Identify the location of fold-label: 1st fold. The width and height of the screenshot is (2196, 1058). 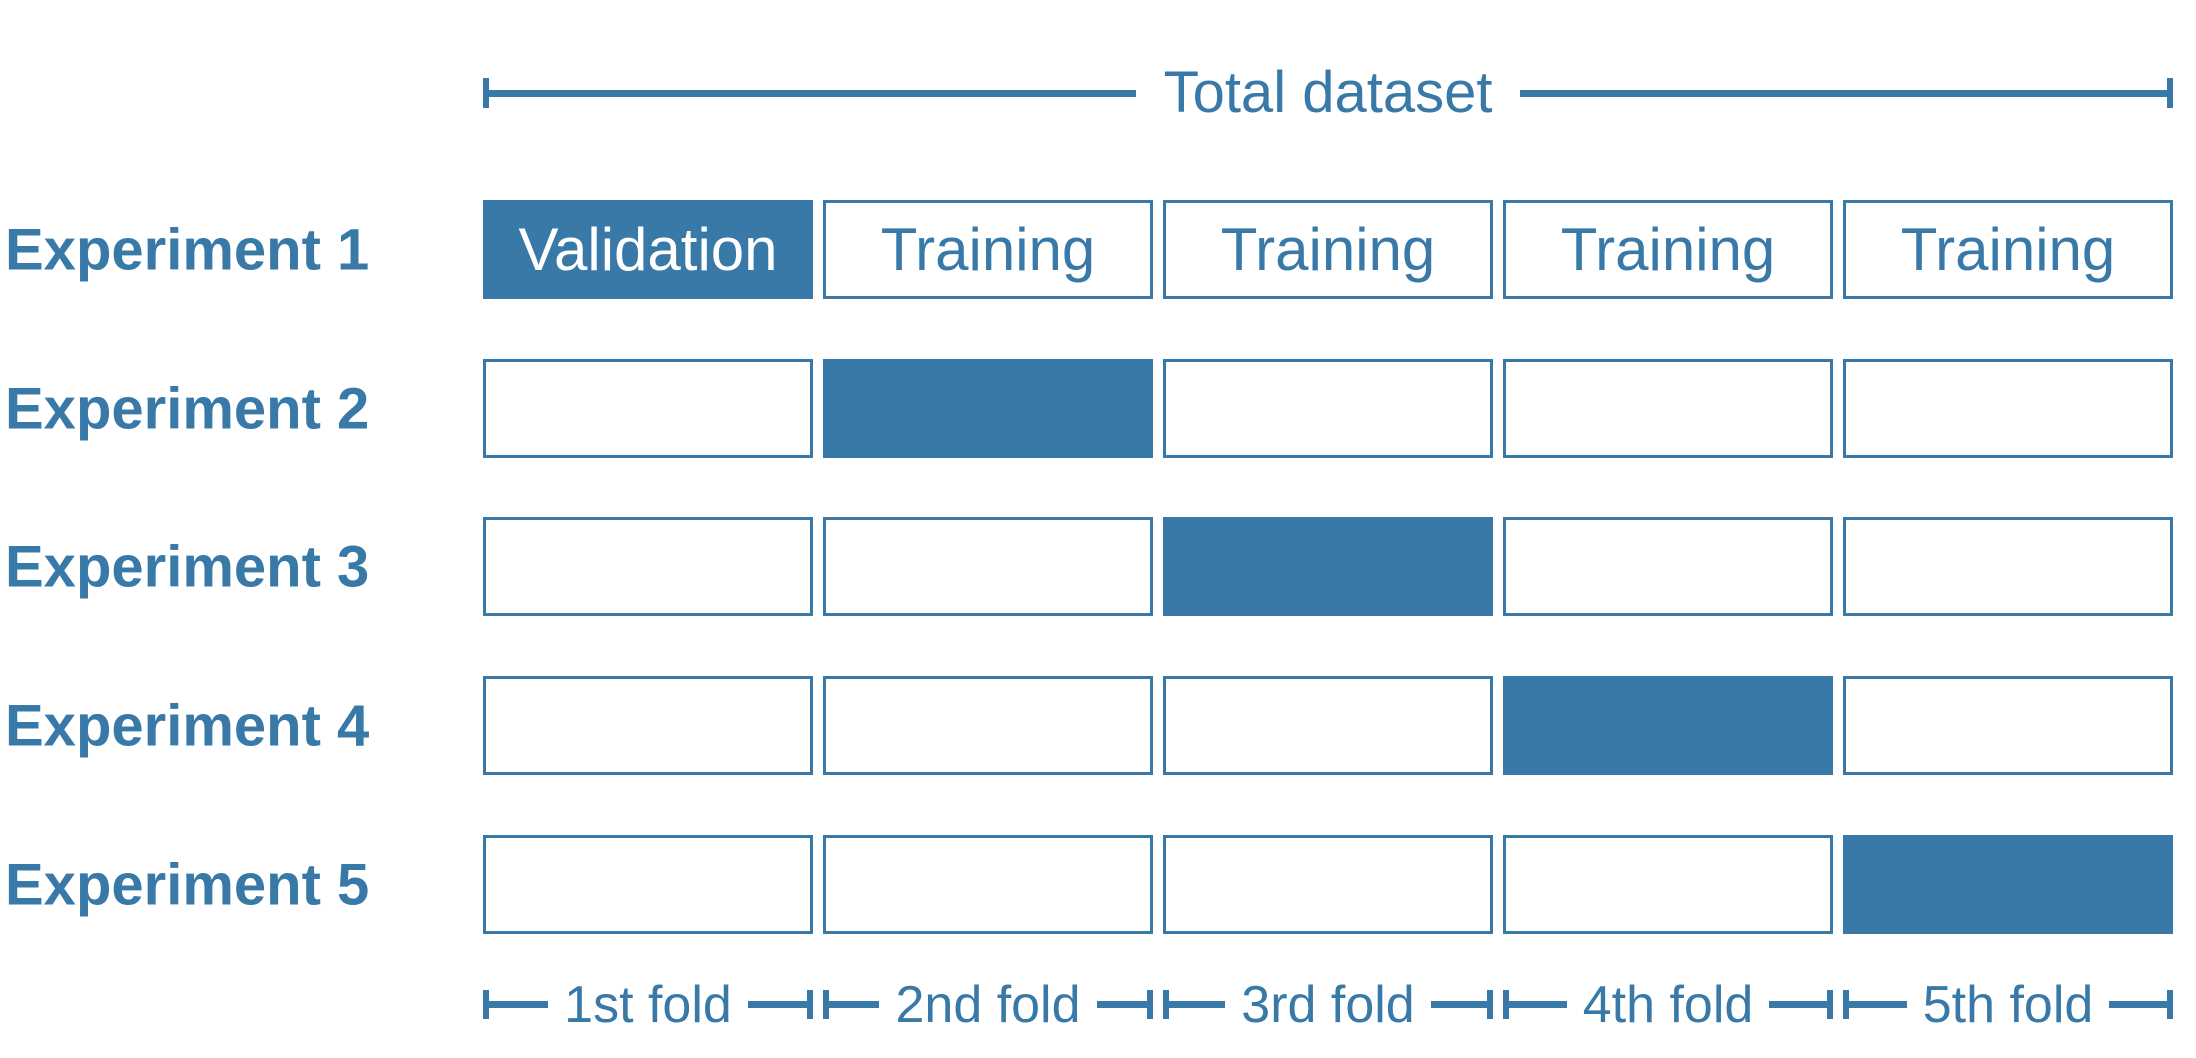
(648, 1004).